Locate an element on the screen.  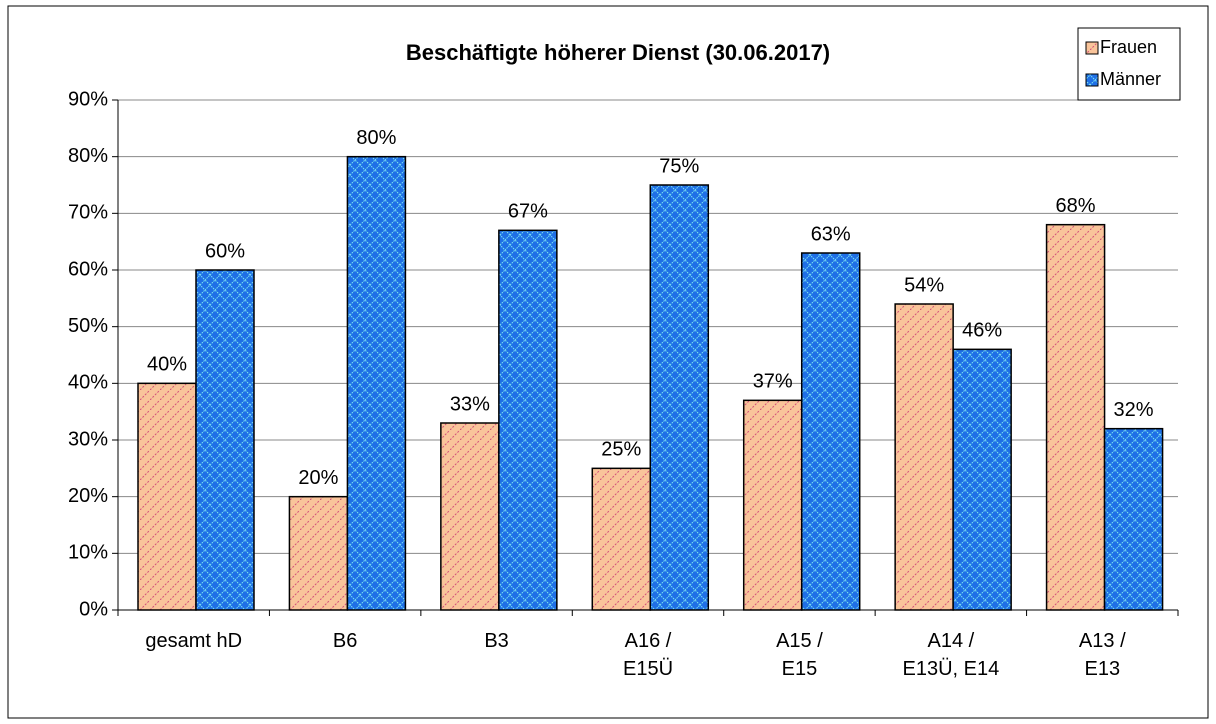
x-tick-label-line: B6 is located at coordinates (345, 641).